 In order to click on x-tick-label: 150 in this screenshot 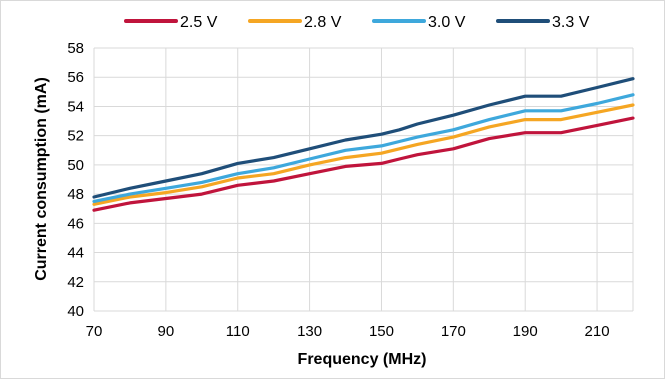, I will do `click(381, 331)`.